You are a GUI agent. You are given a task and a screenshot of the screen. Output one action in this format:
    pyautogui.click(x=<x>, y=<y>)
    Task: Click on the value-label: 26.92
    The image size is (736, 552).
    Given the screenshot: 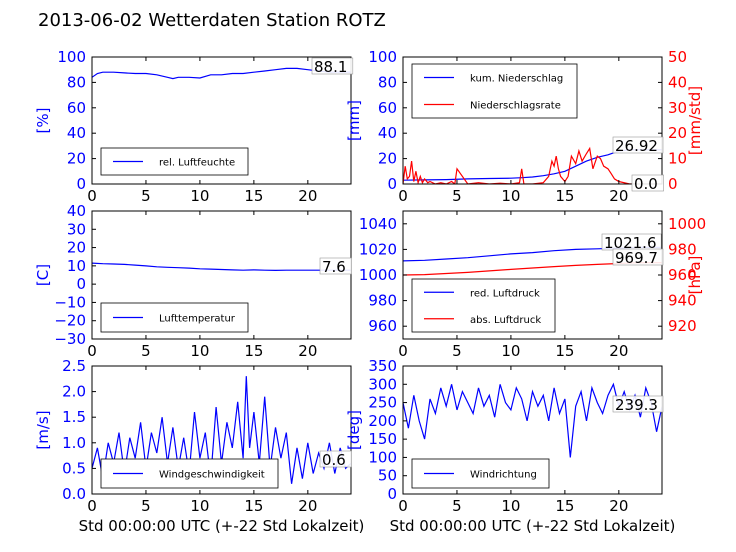 What is the action you would take?
    pyautogui.click(x=636, y=146)
    